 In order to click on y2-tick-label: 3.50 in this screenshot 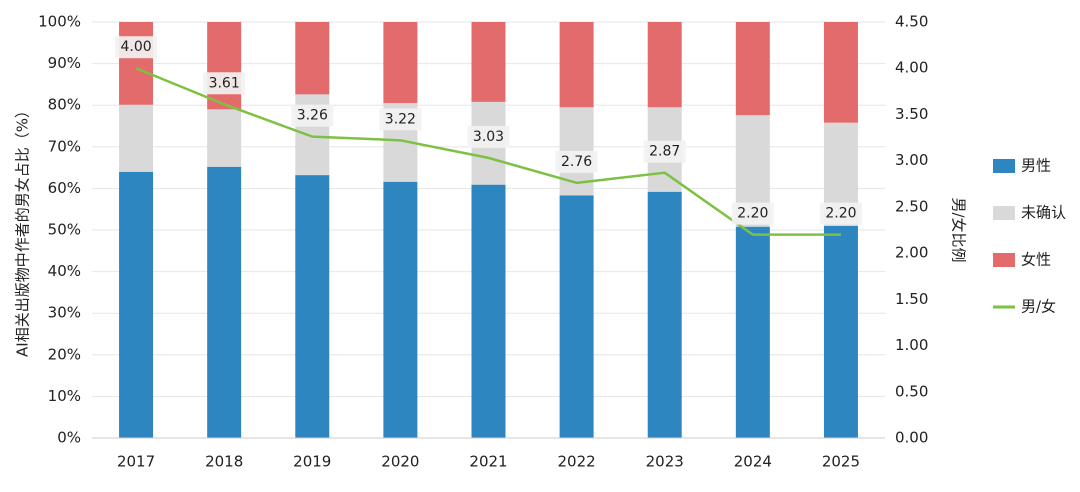, I will do `click(911, 114)`.